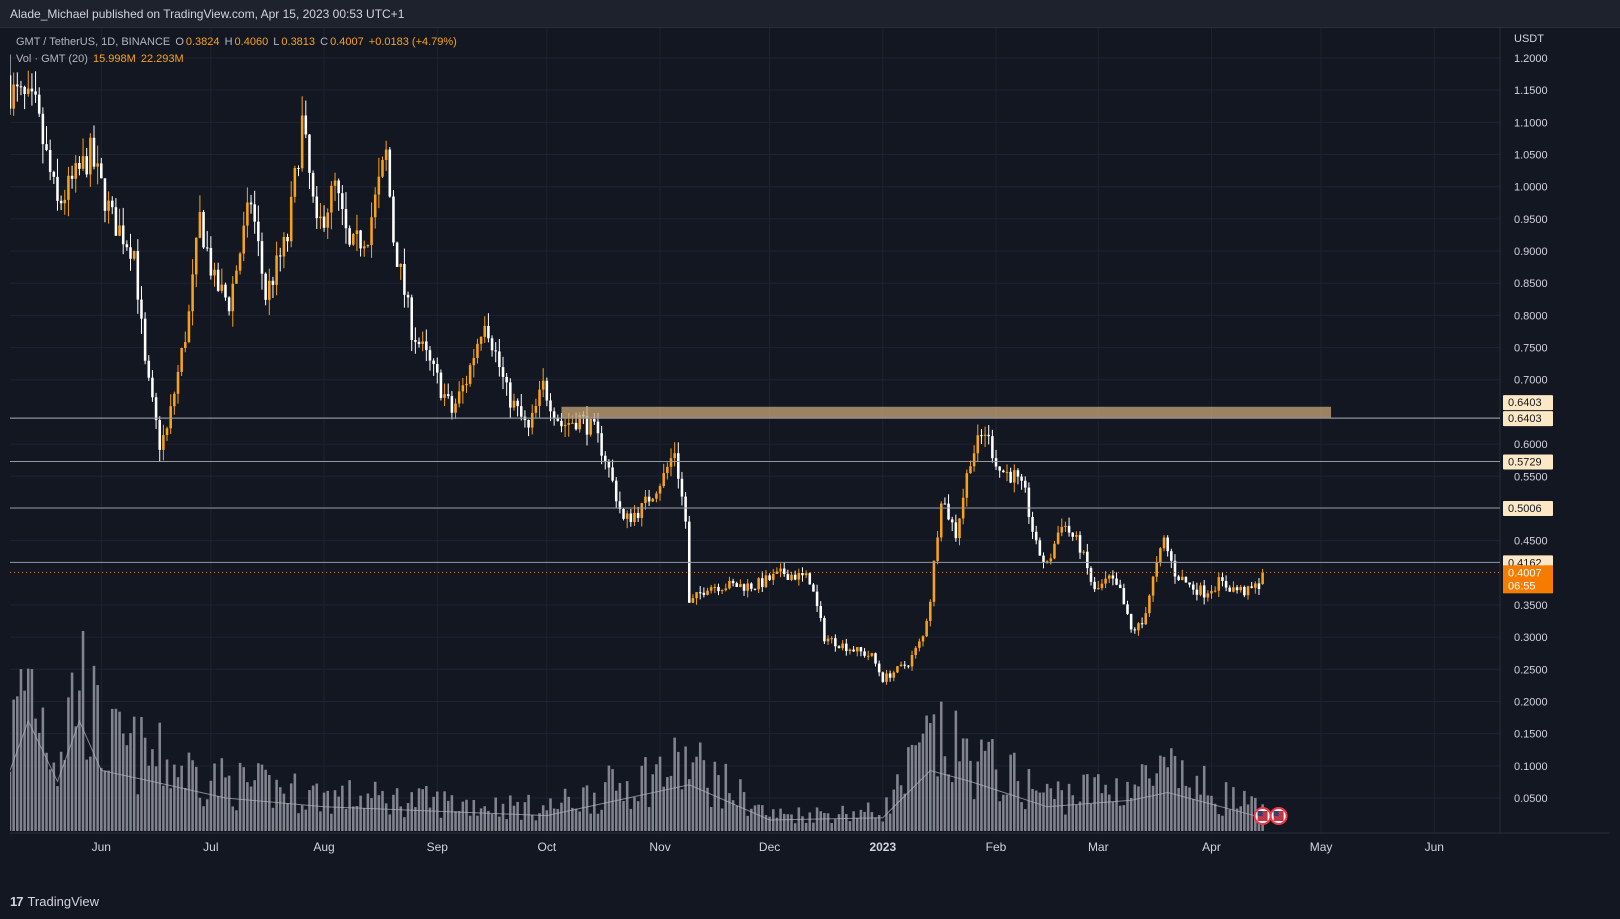  What do you see at coordinates (228, 42) in the screenshot?
I see `legend-high-label: H` at bounding box center [228, 42].